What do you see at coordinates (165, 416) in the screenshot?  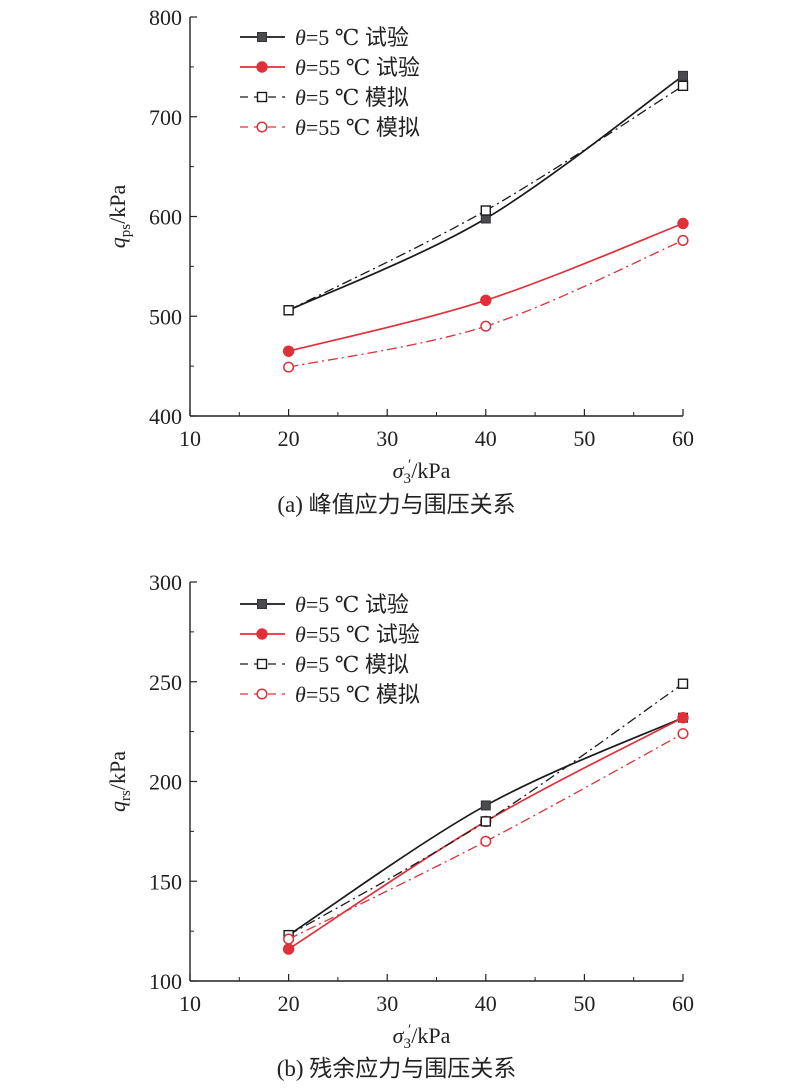 I see `y-tick-label: 400` at bounding box center [165, 416].